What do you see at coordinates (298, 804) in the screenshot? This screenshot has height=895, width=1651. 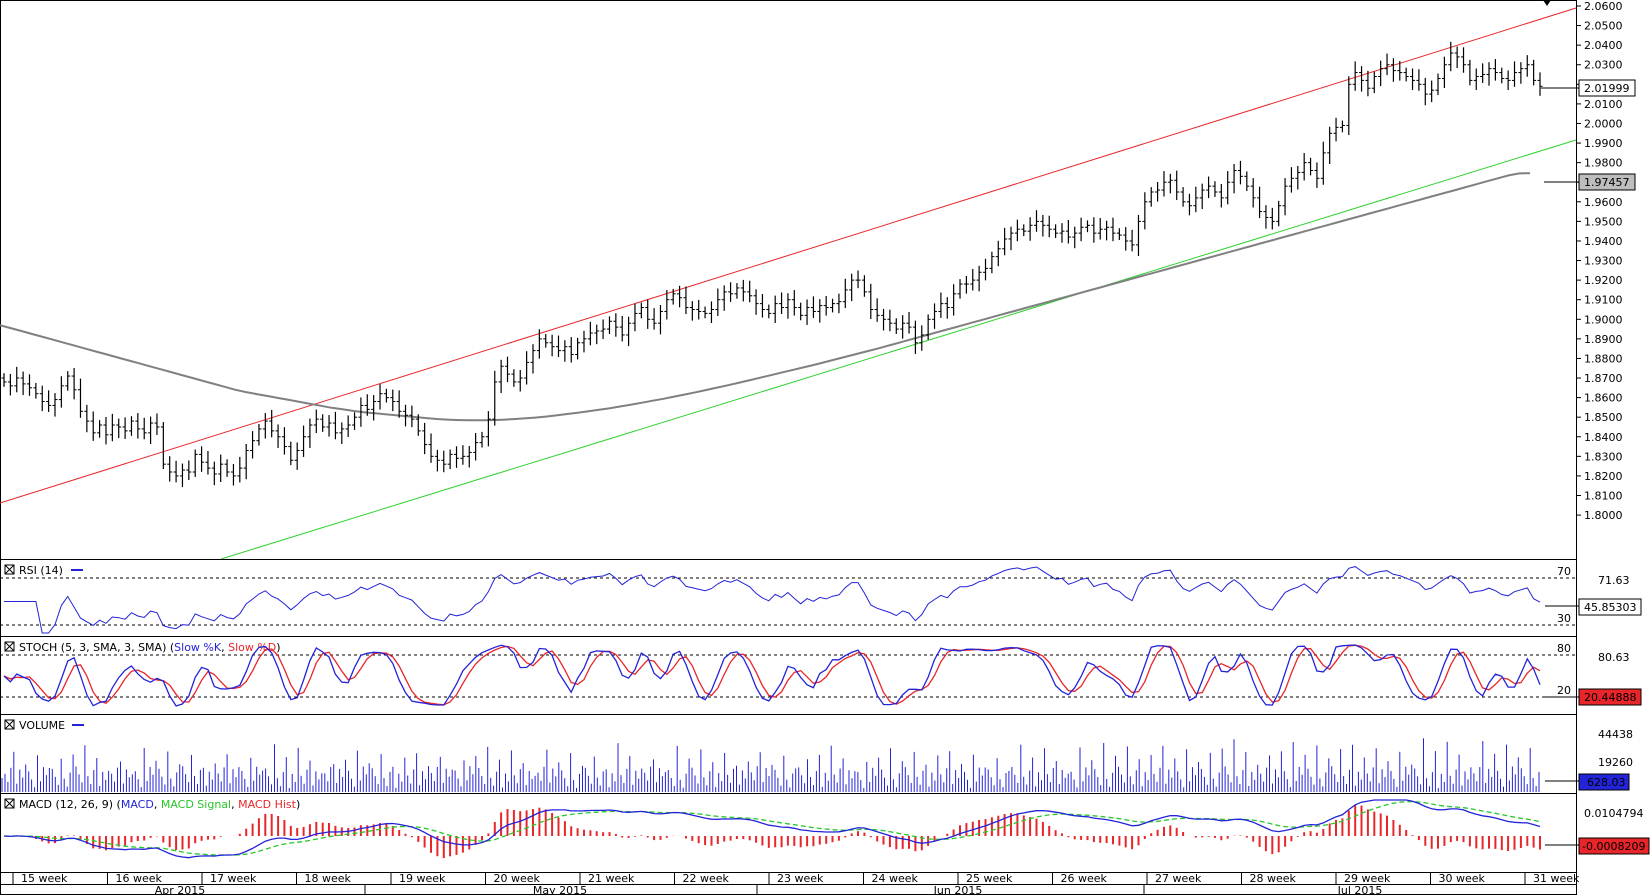 I see `macd-title-sep4: )` at bounding box center [298, 804].